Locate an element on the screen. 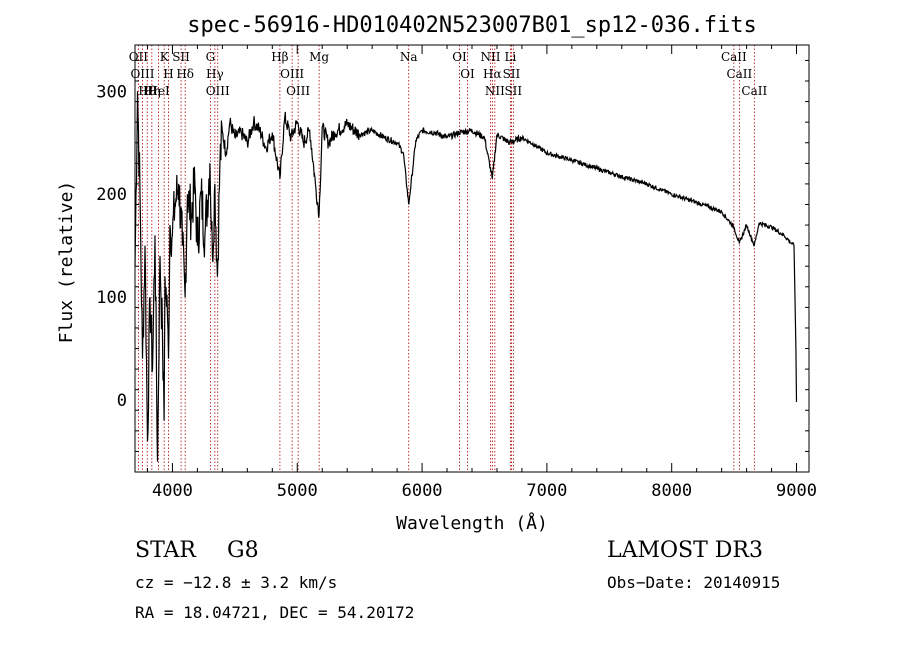  x-tick-label: 4000 is located at coordinates (172, 491).